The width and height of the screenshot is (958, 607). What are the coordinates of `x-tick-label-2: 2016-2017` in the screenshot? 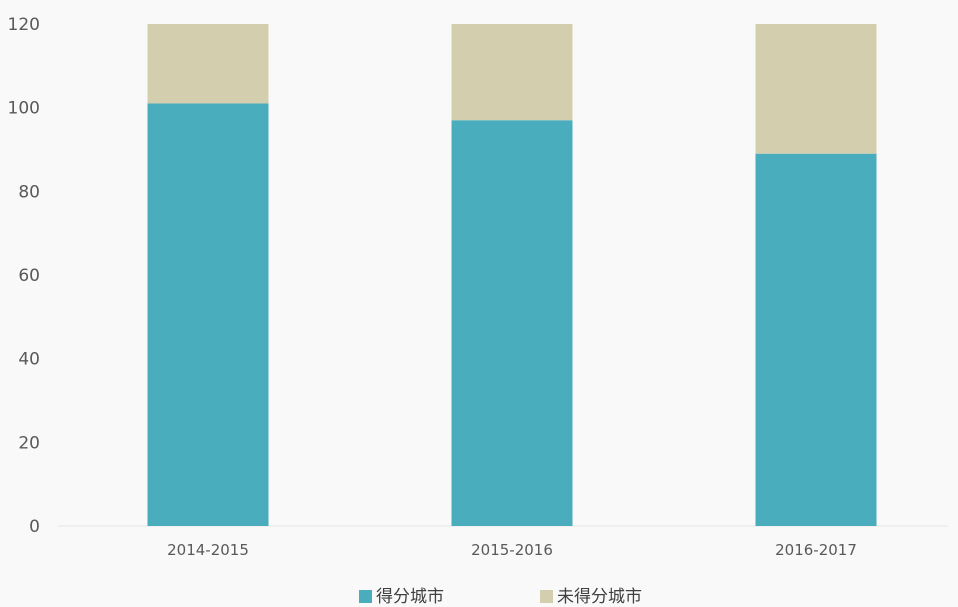 It's located at (816, 550).